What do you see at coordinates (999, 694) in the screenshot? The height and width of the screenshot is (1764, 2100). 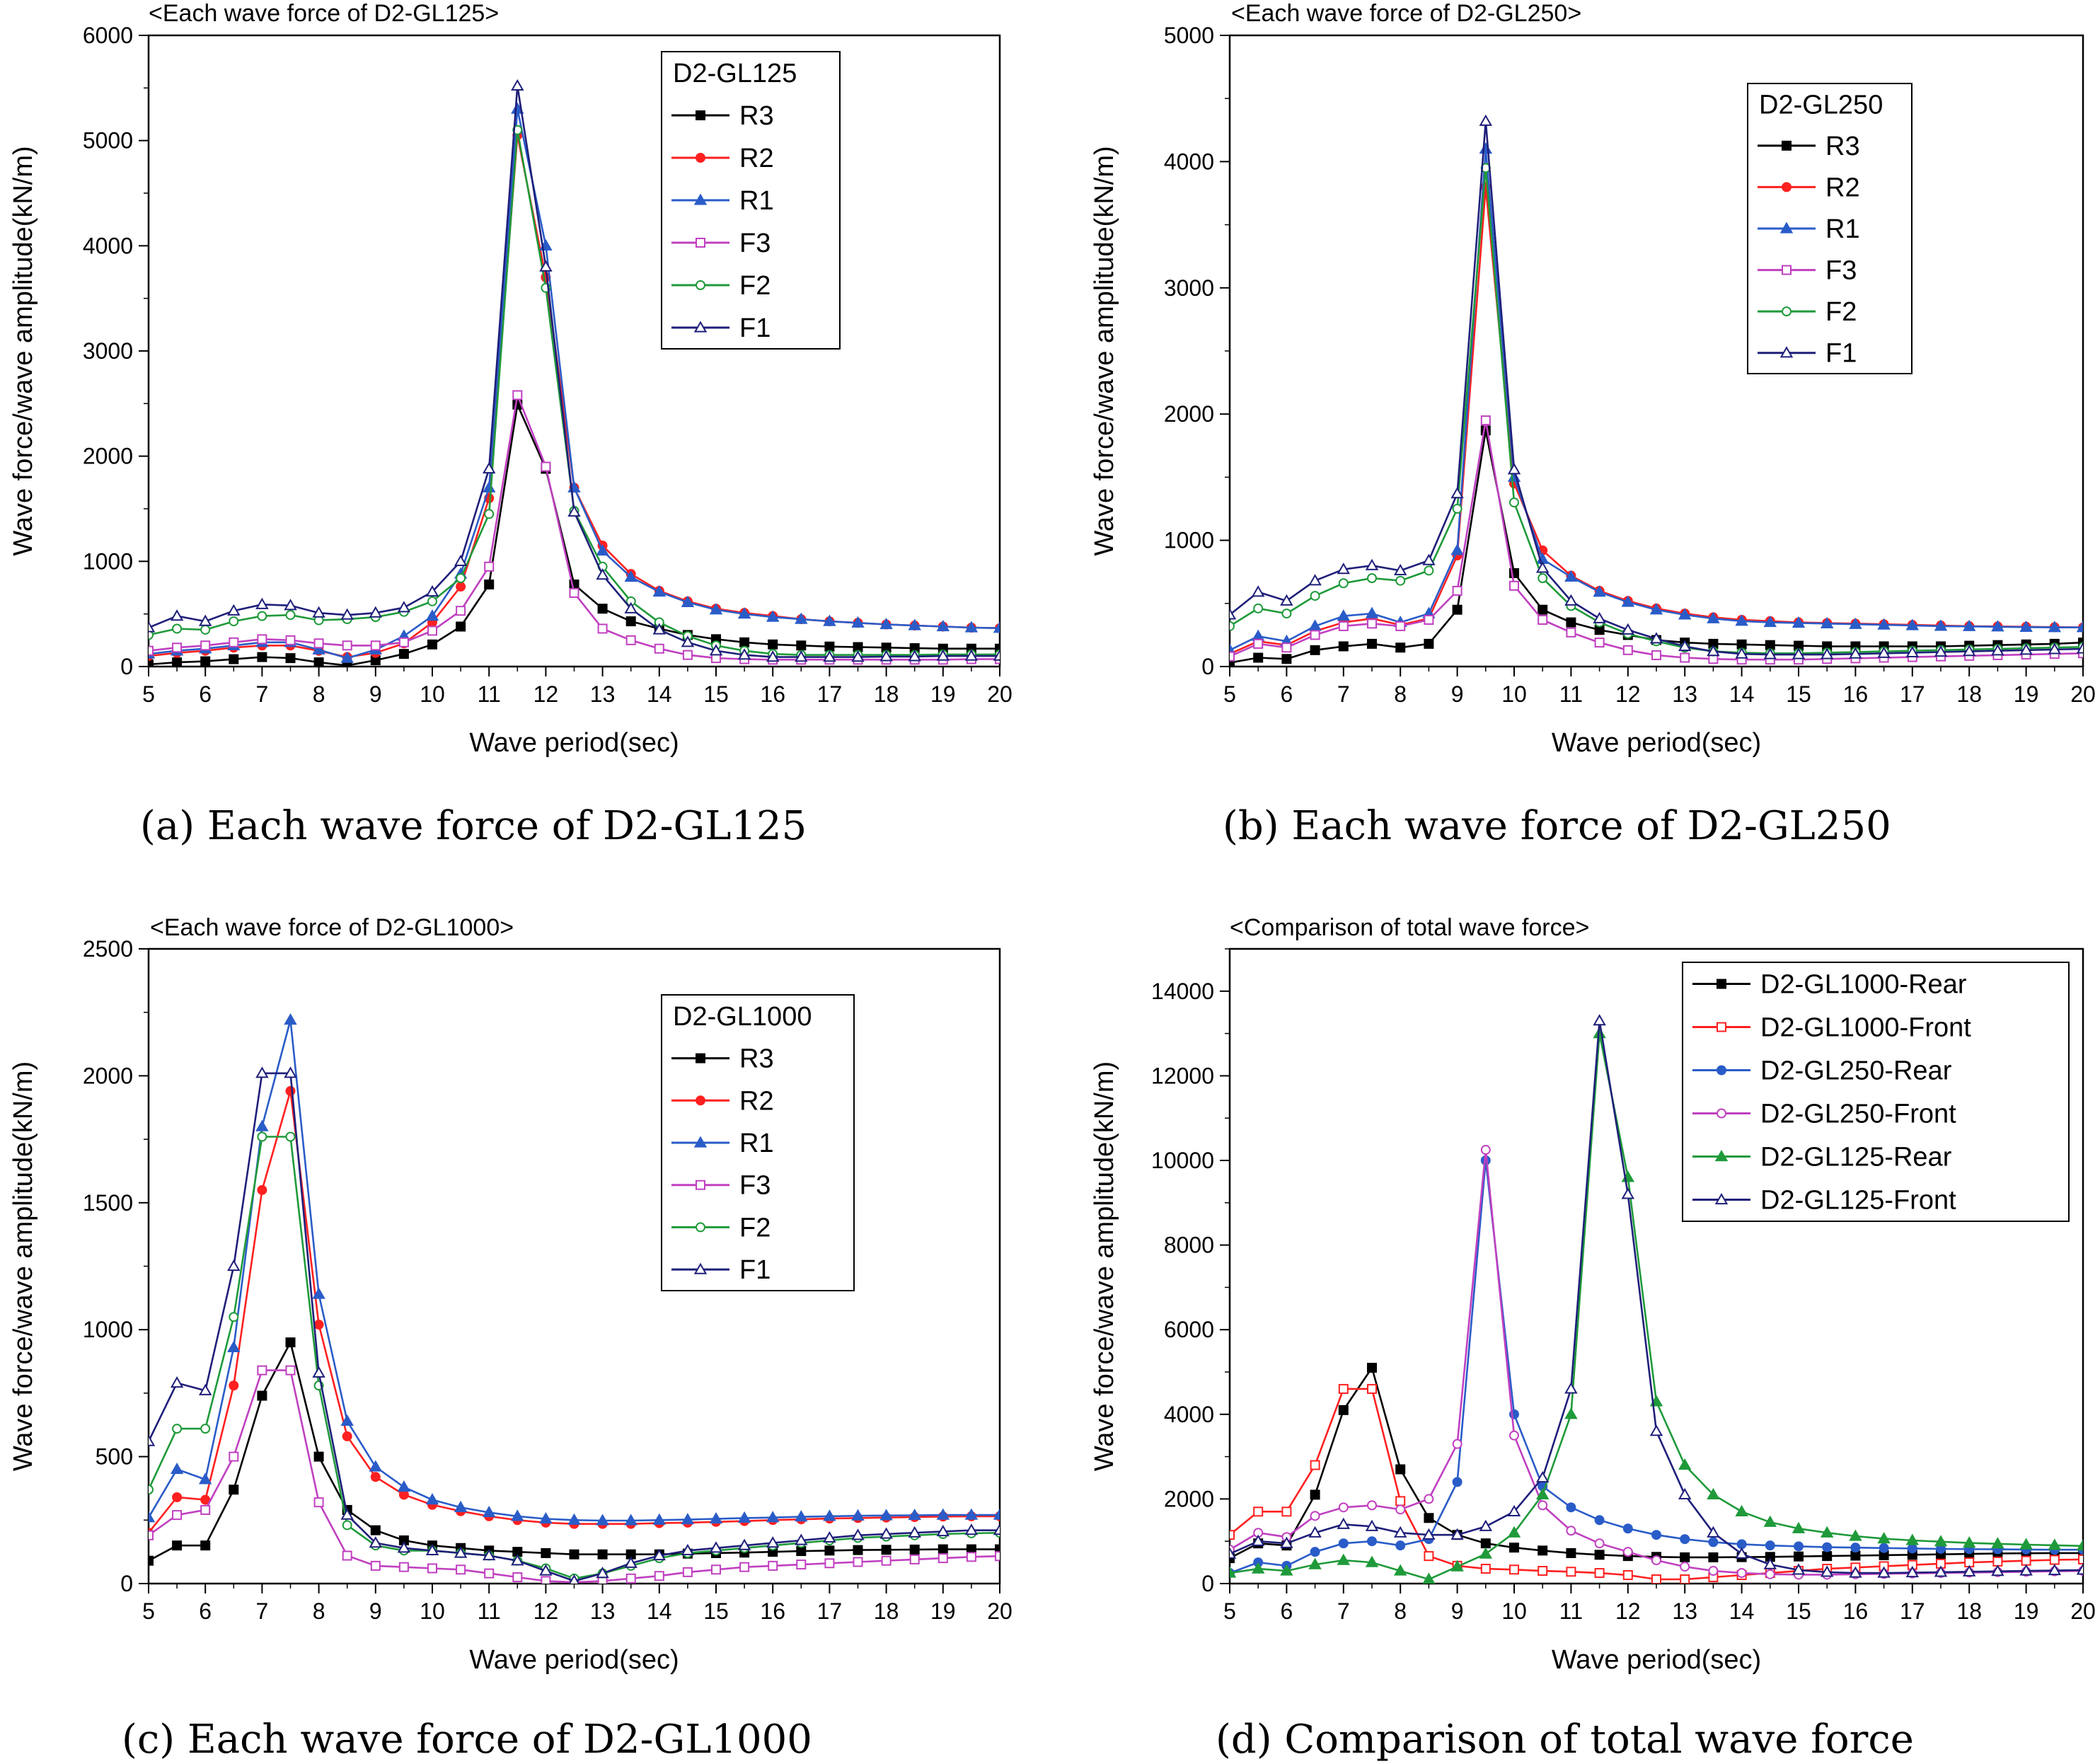 I see `x-tick-label: 20` at bounding box center [999, 694].